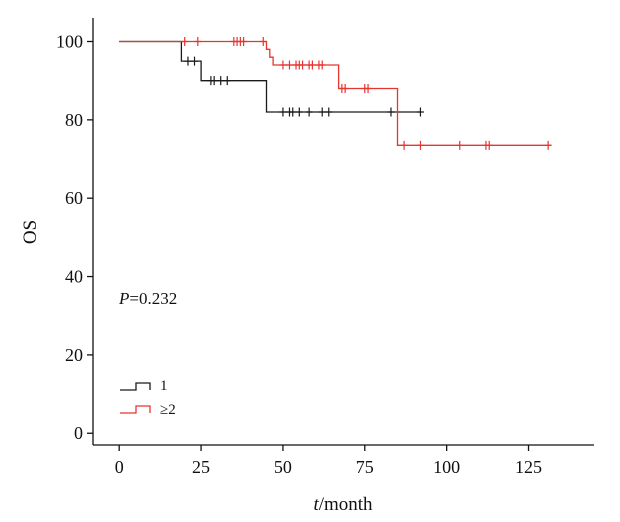 This screenshot has height=522, width=620. What do you see at coordinates (528, 467) in the screenshot?
I see `x-tick-label: 125` at bounding box center [528, 467].